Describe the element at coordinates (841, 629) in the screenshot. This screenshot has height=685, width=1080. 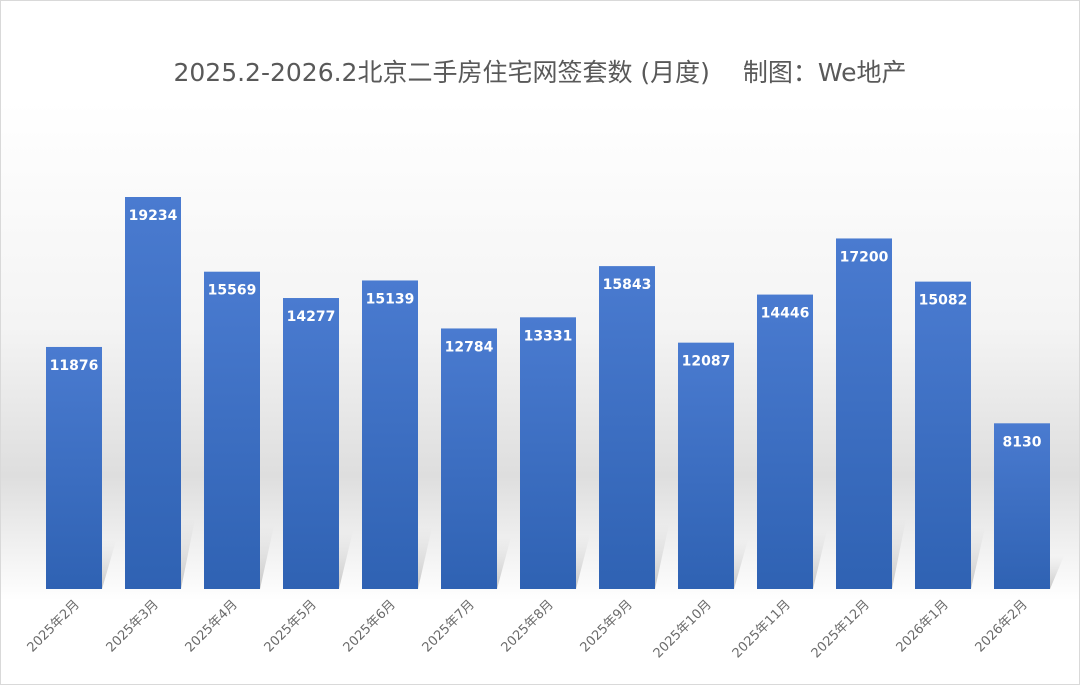
I see `x-tick-label: 2025年12月` at that location.